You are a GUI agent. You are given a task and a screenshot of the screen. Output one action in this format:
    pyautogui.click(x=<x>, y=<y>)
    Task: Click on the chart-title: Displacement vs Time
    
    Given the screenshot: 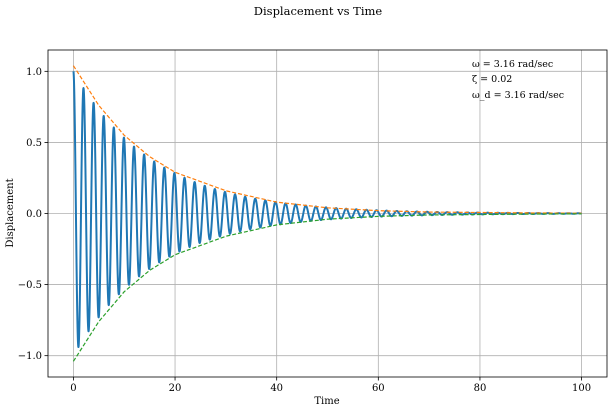 What is the action you would take?
    pyautogui.click(x=318, y=11)
    